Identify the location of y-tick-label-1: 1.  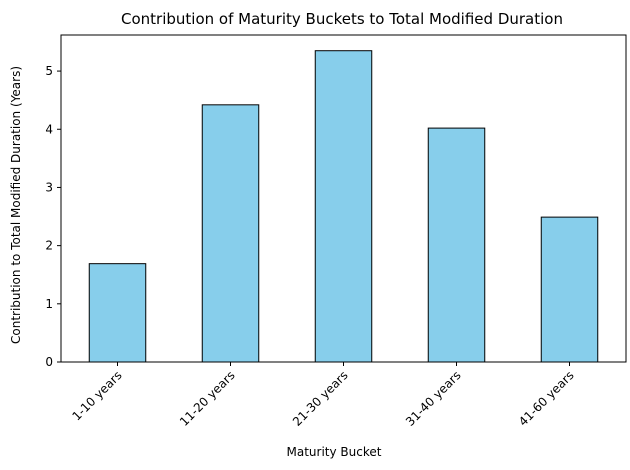
(49, 304).